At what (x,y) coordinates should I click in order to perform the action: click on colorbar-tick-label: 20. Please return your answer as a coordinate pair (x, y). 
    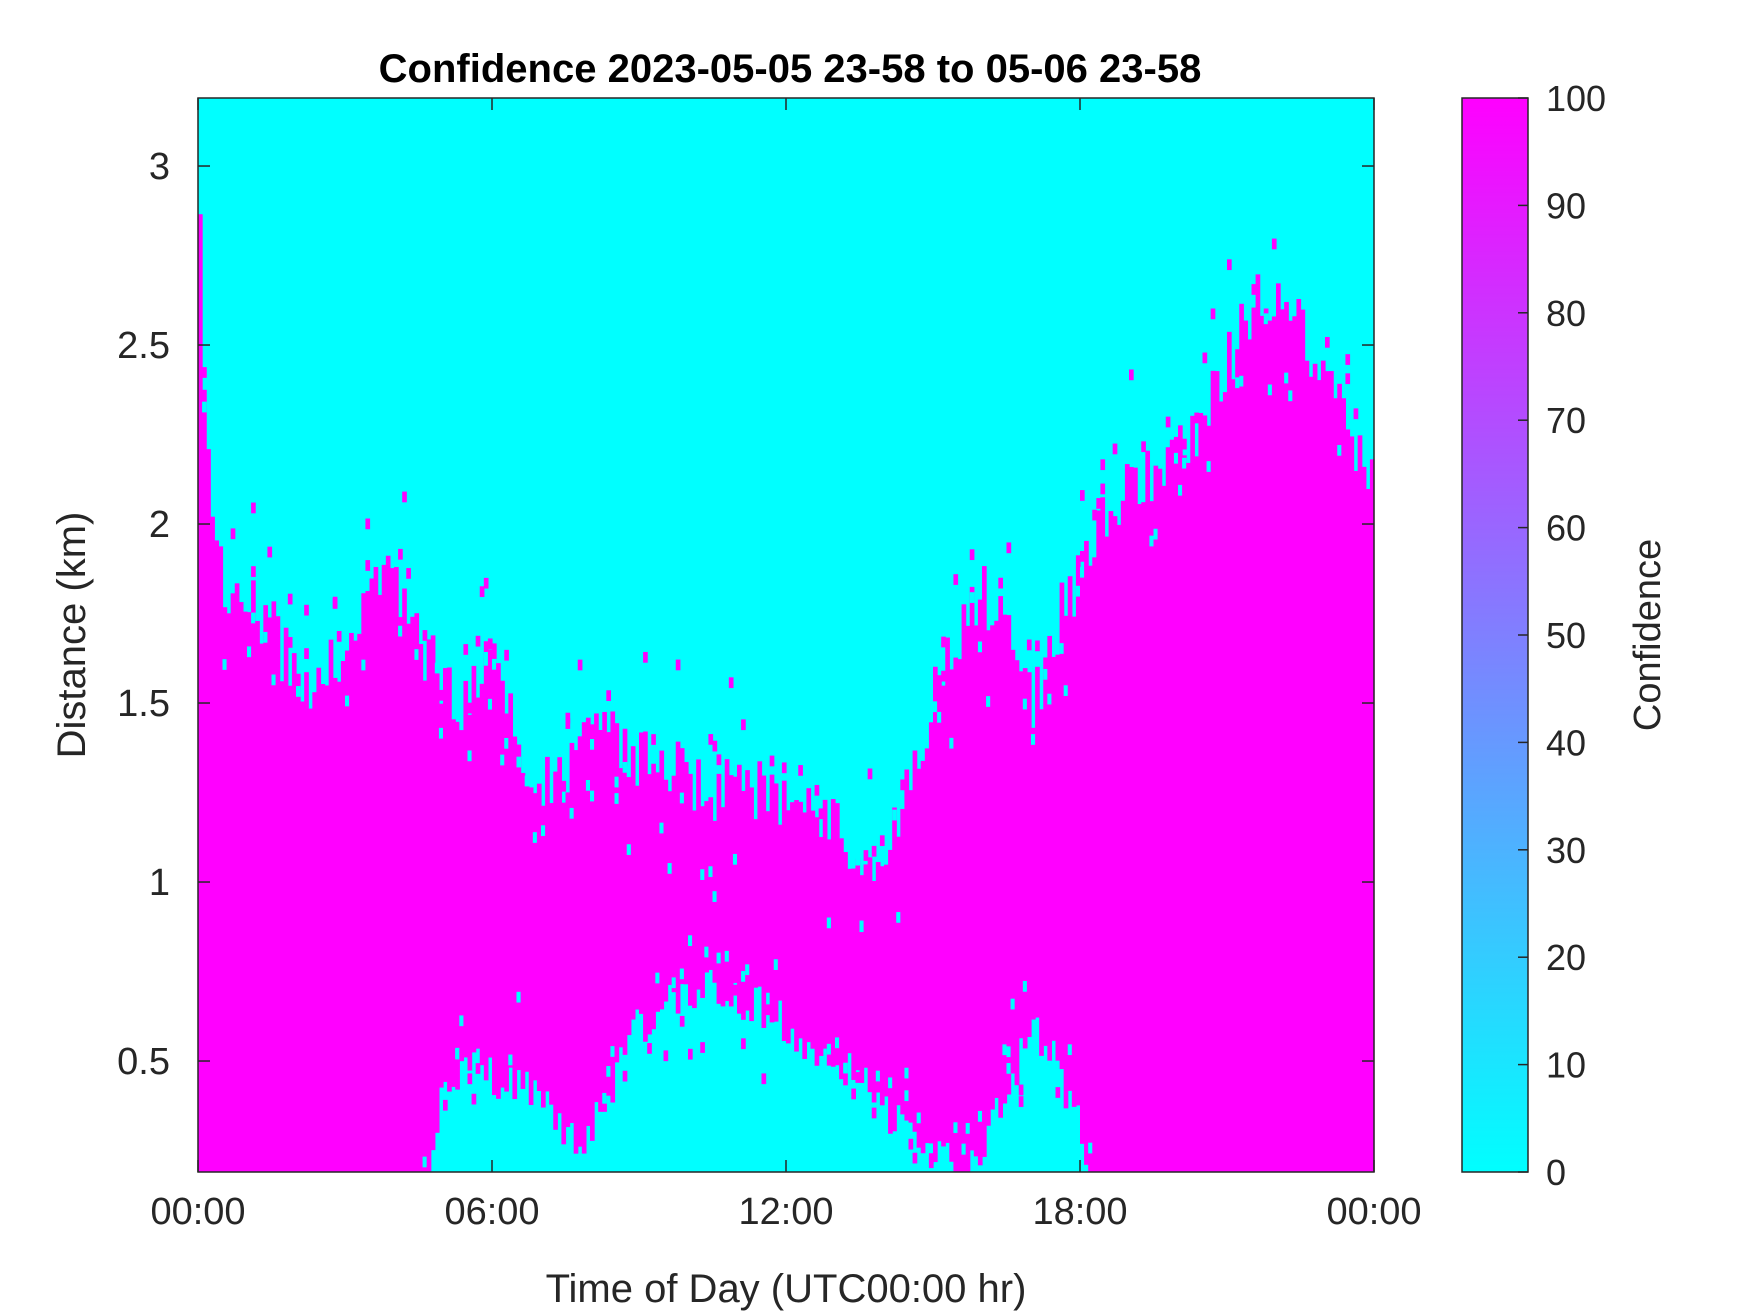
    Looking at the image, I should click on (1566, 957).